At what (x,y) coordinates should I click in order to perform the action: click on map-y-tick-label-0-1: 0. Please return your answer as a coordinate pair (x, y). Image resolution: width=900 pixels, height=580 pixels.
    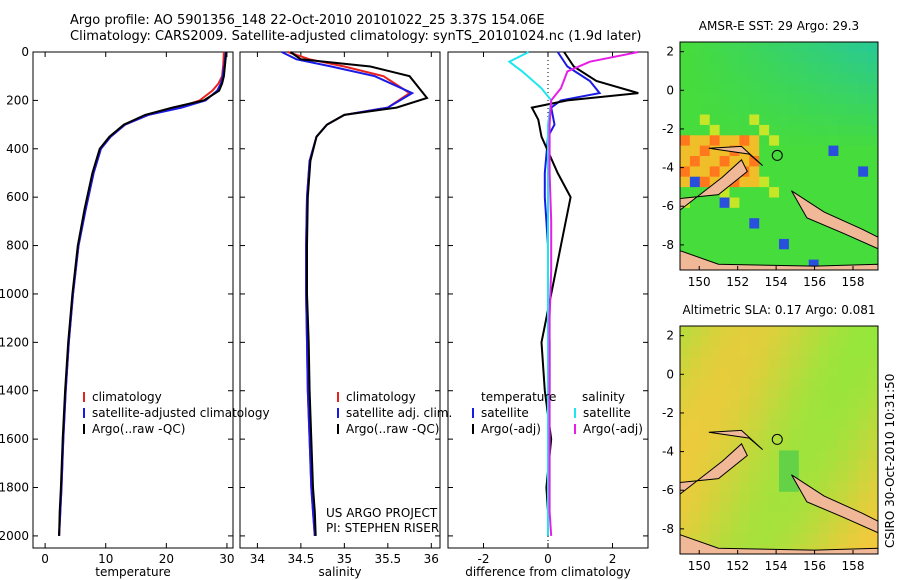
    Looking at the image, I should click on (670, 90).